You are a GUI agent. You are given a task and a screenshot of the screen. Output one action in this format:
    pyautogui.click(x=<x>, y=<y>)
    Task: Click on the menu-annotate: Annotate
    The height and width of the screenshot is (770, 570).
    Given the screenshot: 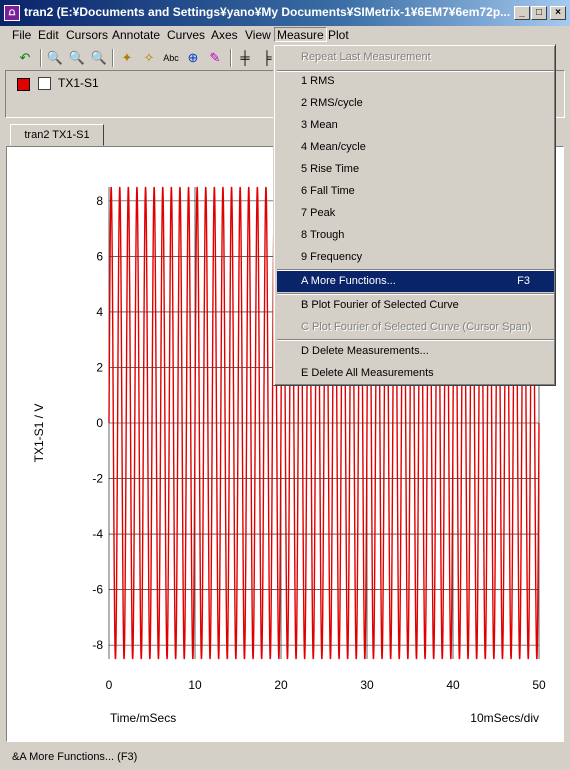 What is the action you would take?
    pyautogui.click(x=136, y=35)
    